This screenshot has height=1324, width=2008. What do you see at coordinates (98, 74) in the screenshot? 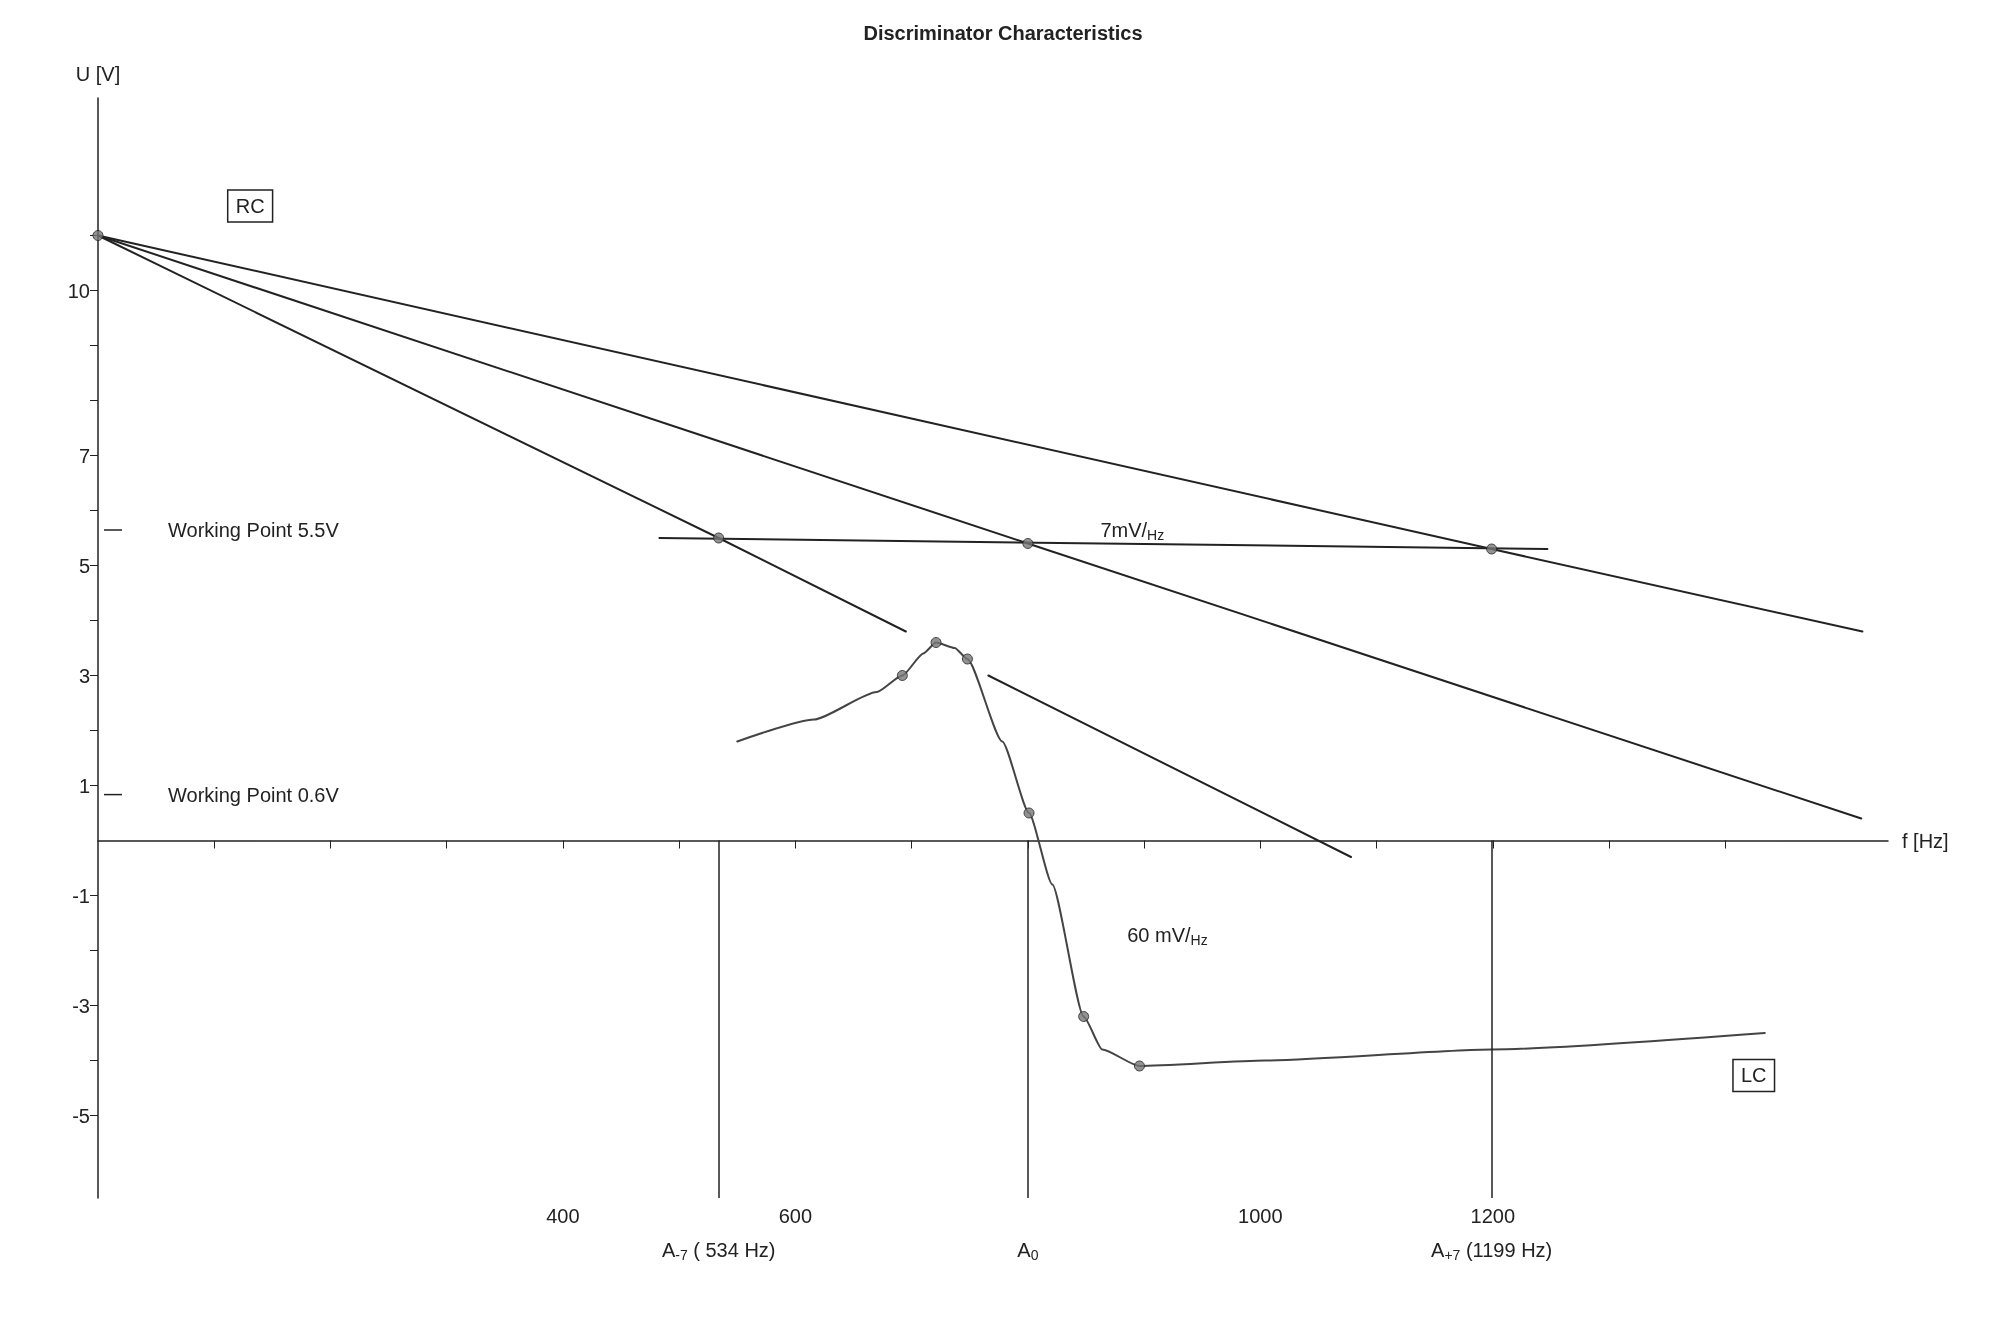
I see `y-axis-title: U [V]` at bounding box center [98, 74].